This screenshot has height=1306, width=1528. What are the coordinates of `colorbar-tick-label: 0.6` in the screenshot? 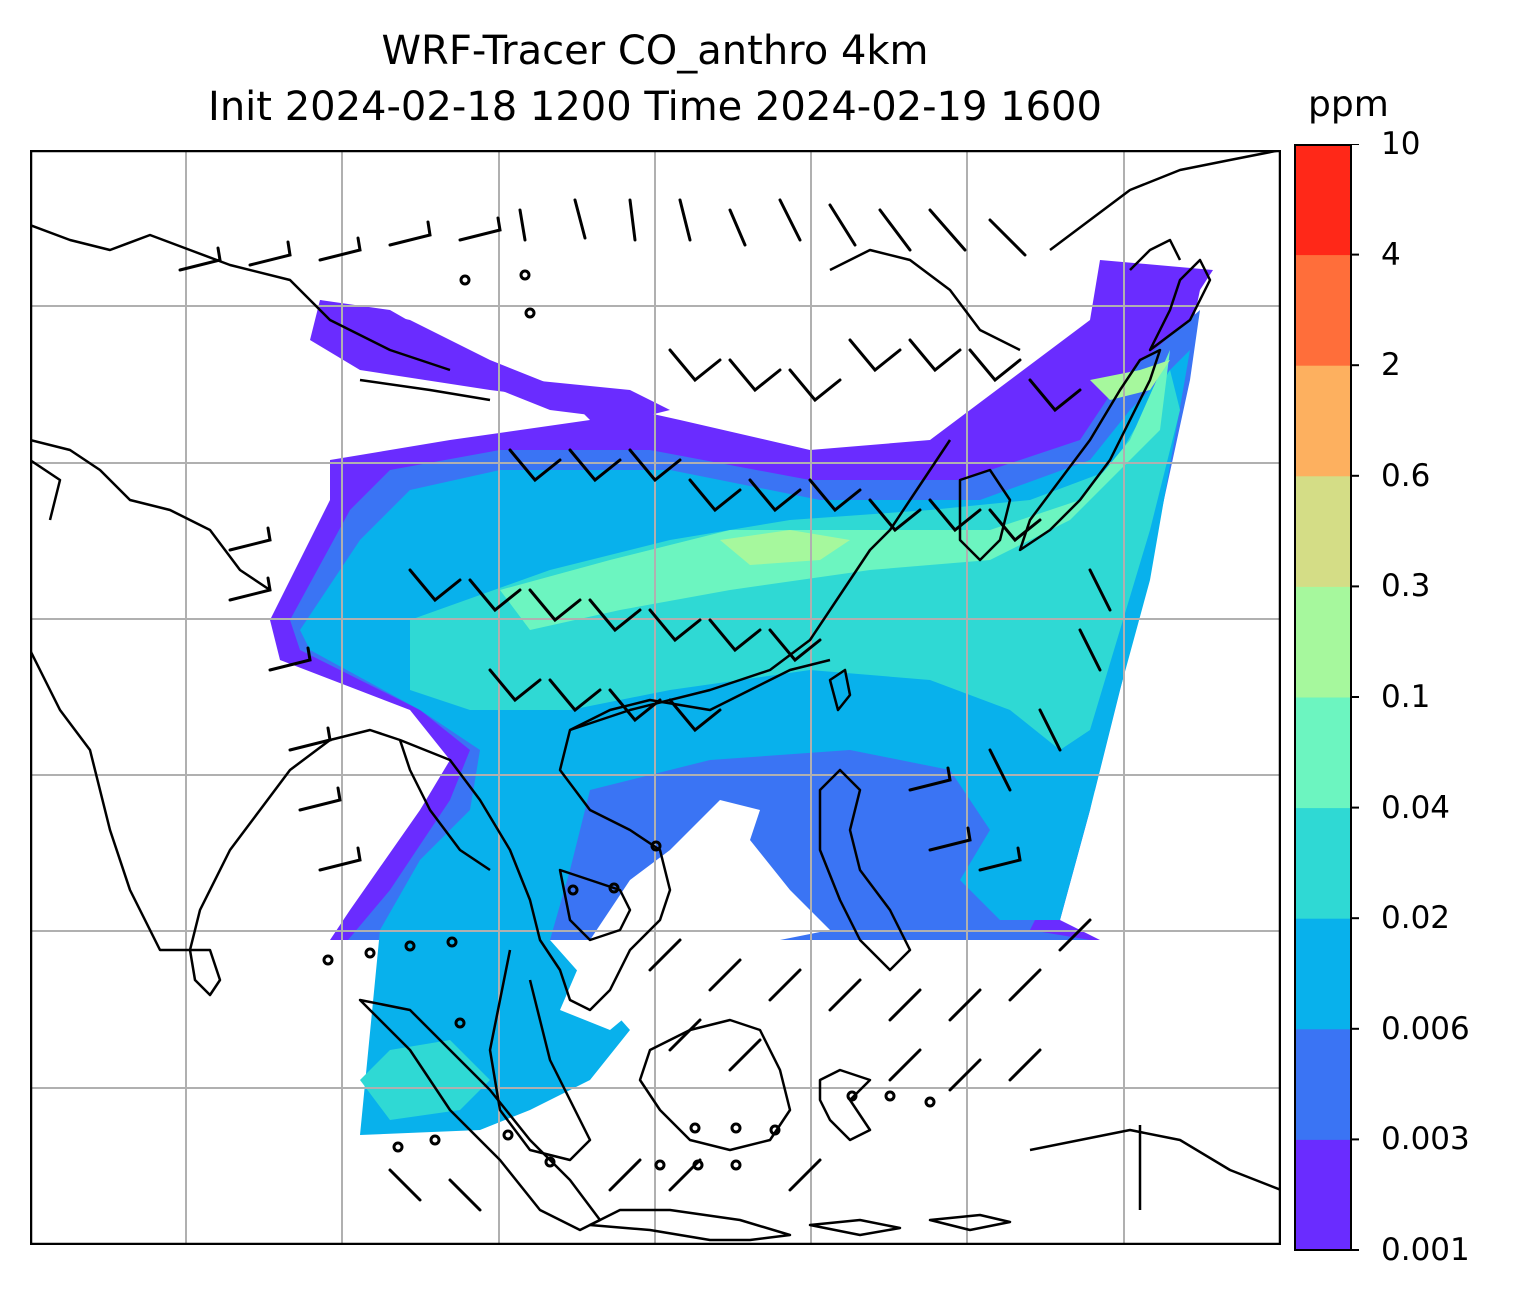 It's located at (1406, 475).